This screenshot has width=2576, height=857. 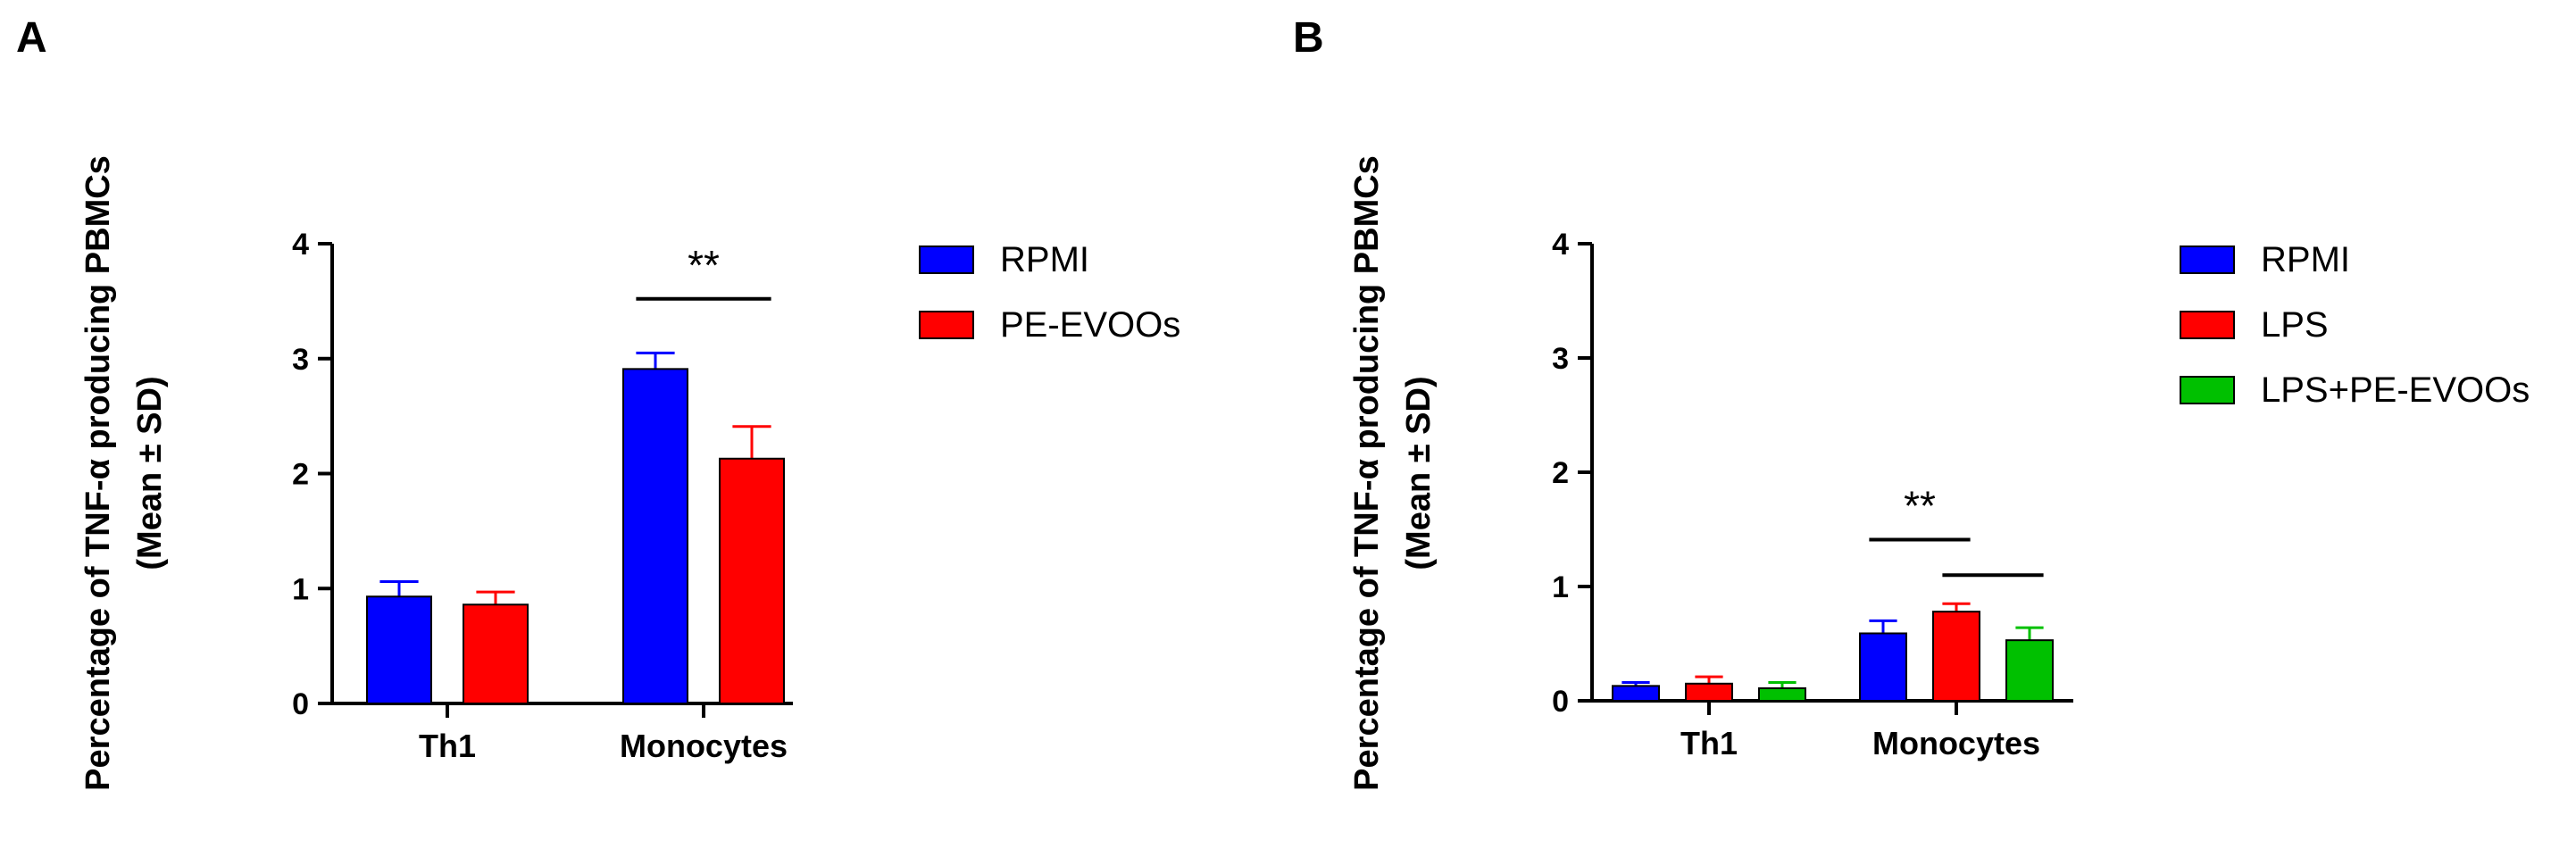 I want to click on panel-a-ytick-label-3: 3, so click(x=300, y=360).